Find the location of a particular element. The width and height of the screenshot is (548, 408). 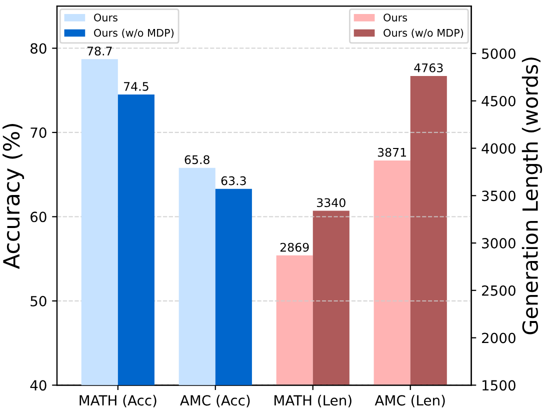

y2-tick-label: 1500 is located at coordinates (499, 385).